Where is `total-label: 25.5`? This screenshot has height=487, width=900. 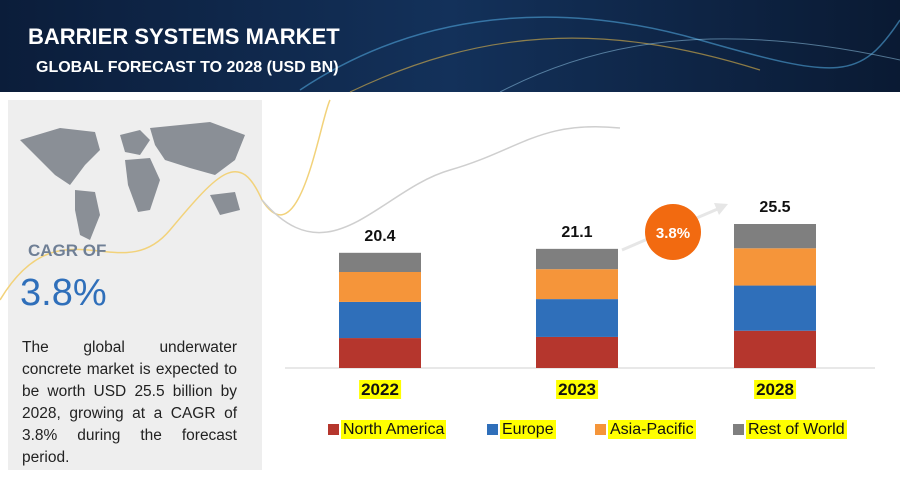
total-label: 25.5 is located at coordinates (774, 207).